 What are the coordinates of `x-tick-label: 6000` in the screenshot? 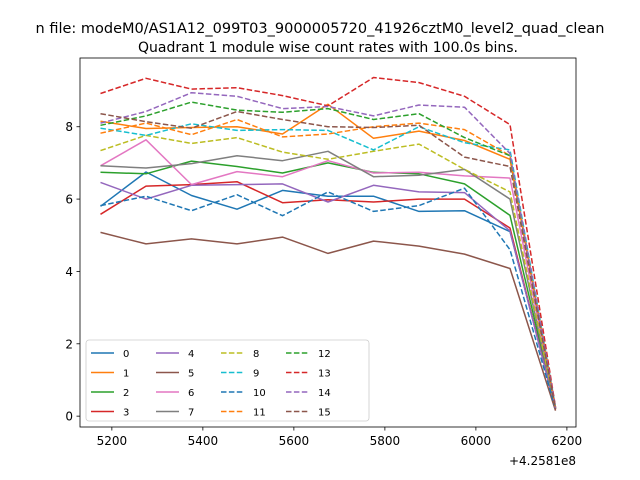 It's located at (476, 441).